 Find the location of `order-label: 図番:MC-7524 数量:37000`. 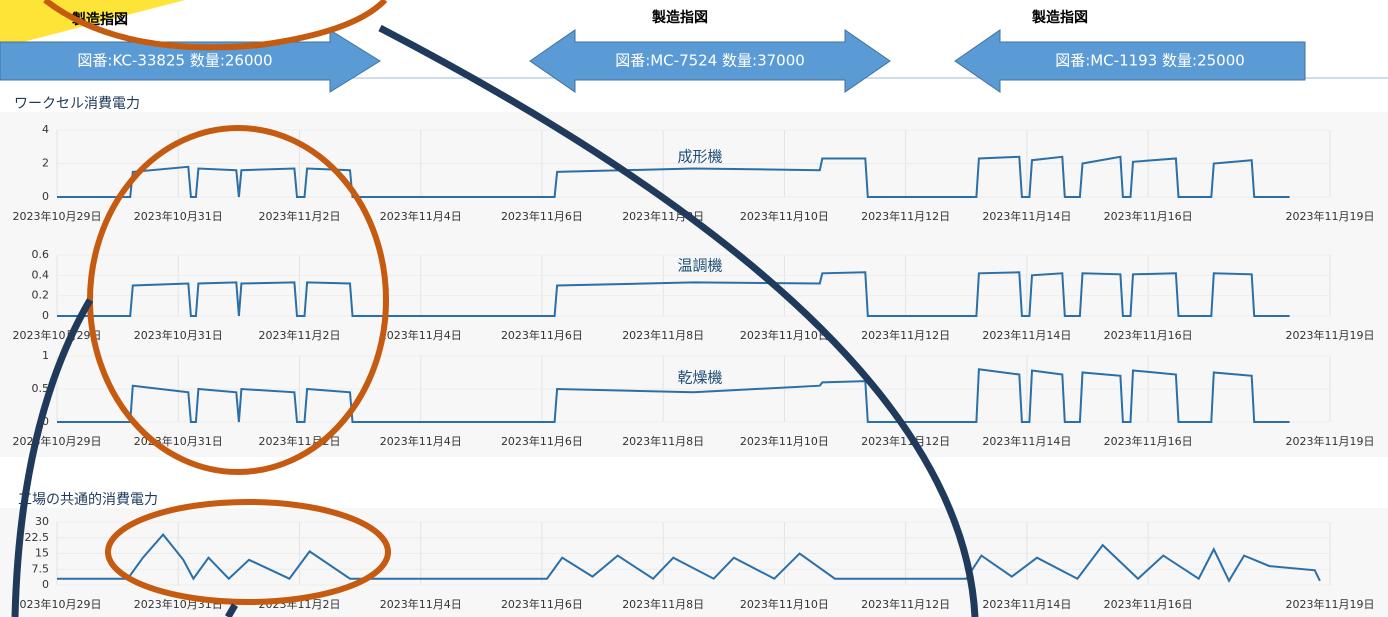

order-label: 図番:MC-7524 数量:37000 is located at coordinates (710, 61).